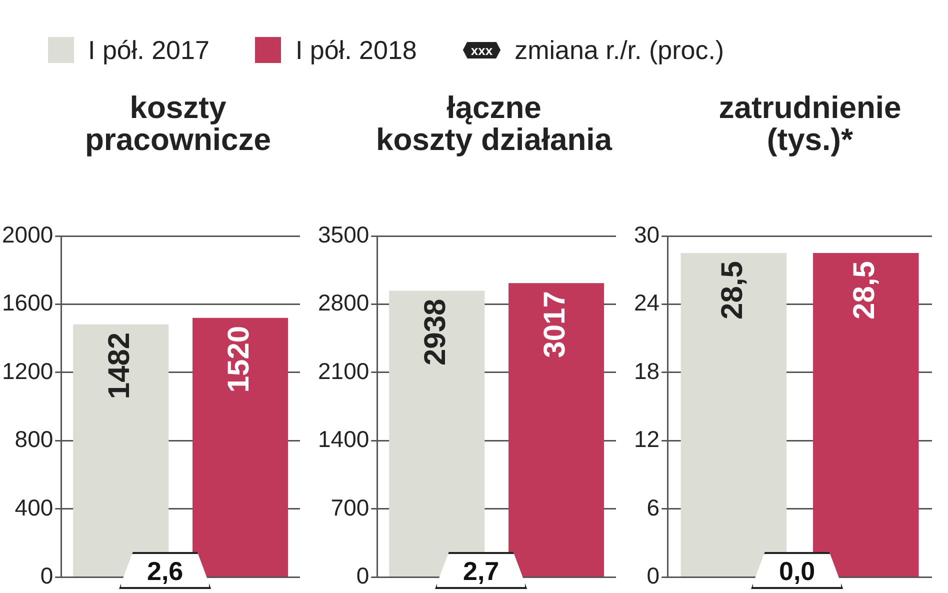 The height and width of the screenshot is (593, 948). I want to click on y-tick-label: 18, so click(647, 371).